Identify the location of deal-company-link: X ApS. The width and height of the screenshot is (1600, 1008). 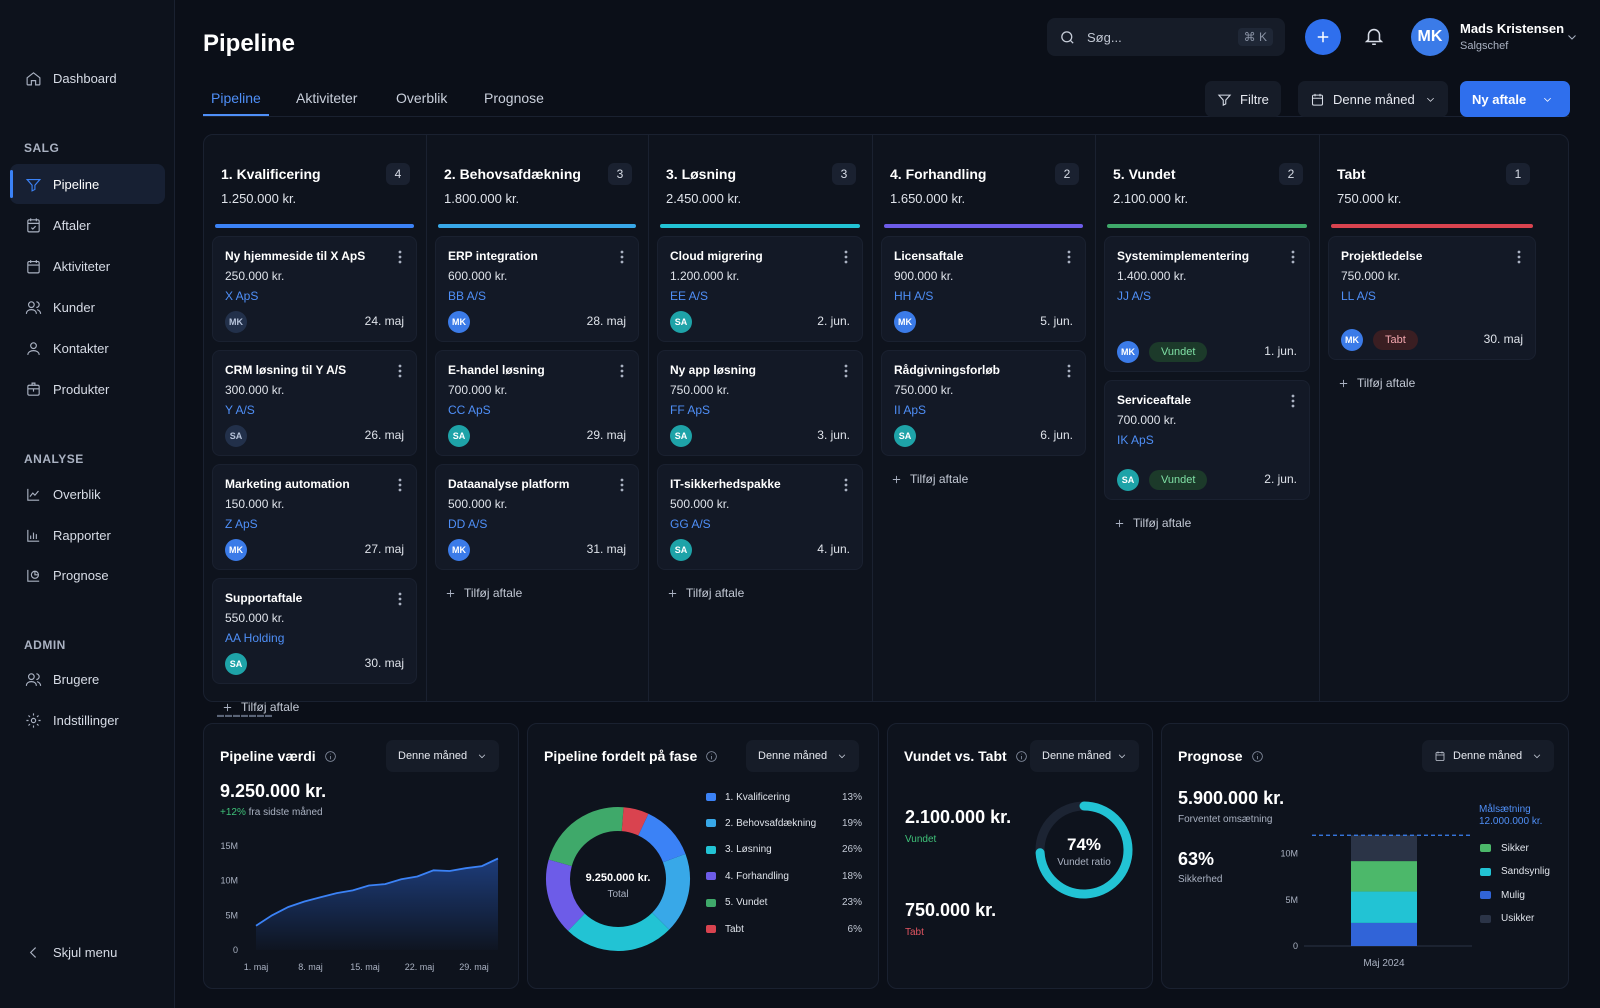
(242, 296).